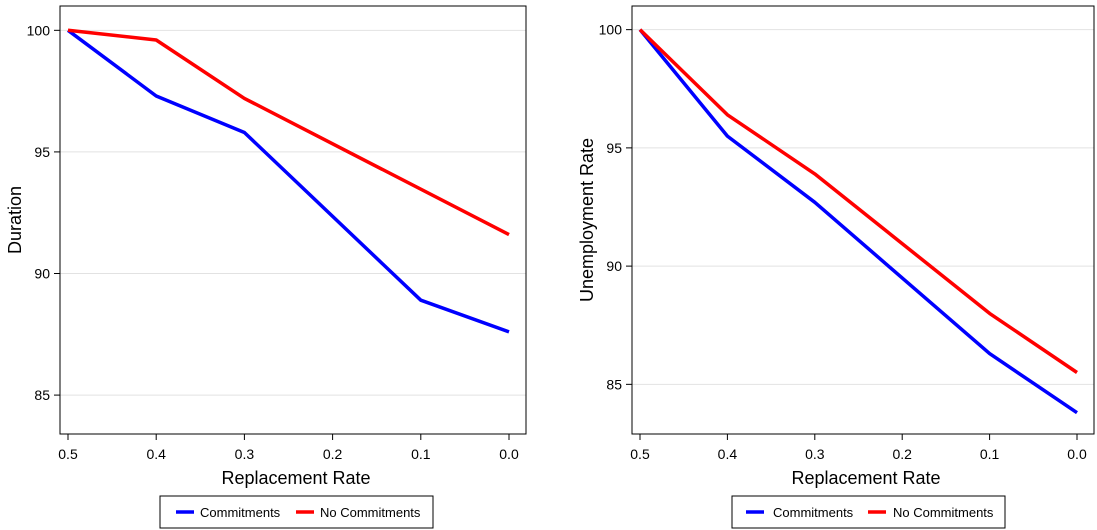 This screenshot has width=1097, height=530. What do you see at coordinates (587, 220) in the screenshot?
I see `y-axis-title: Unemployment Rate` at bounding box center [587, 220].